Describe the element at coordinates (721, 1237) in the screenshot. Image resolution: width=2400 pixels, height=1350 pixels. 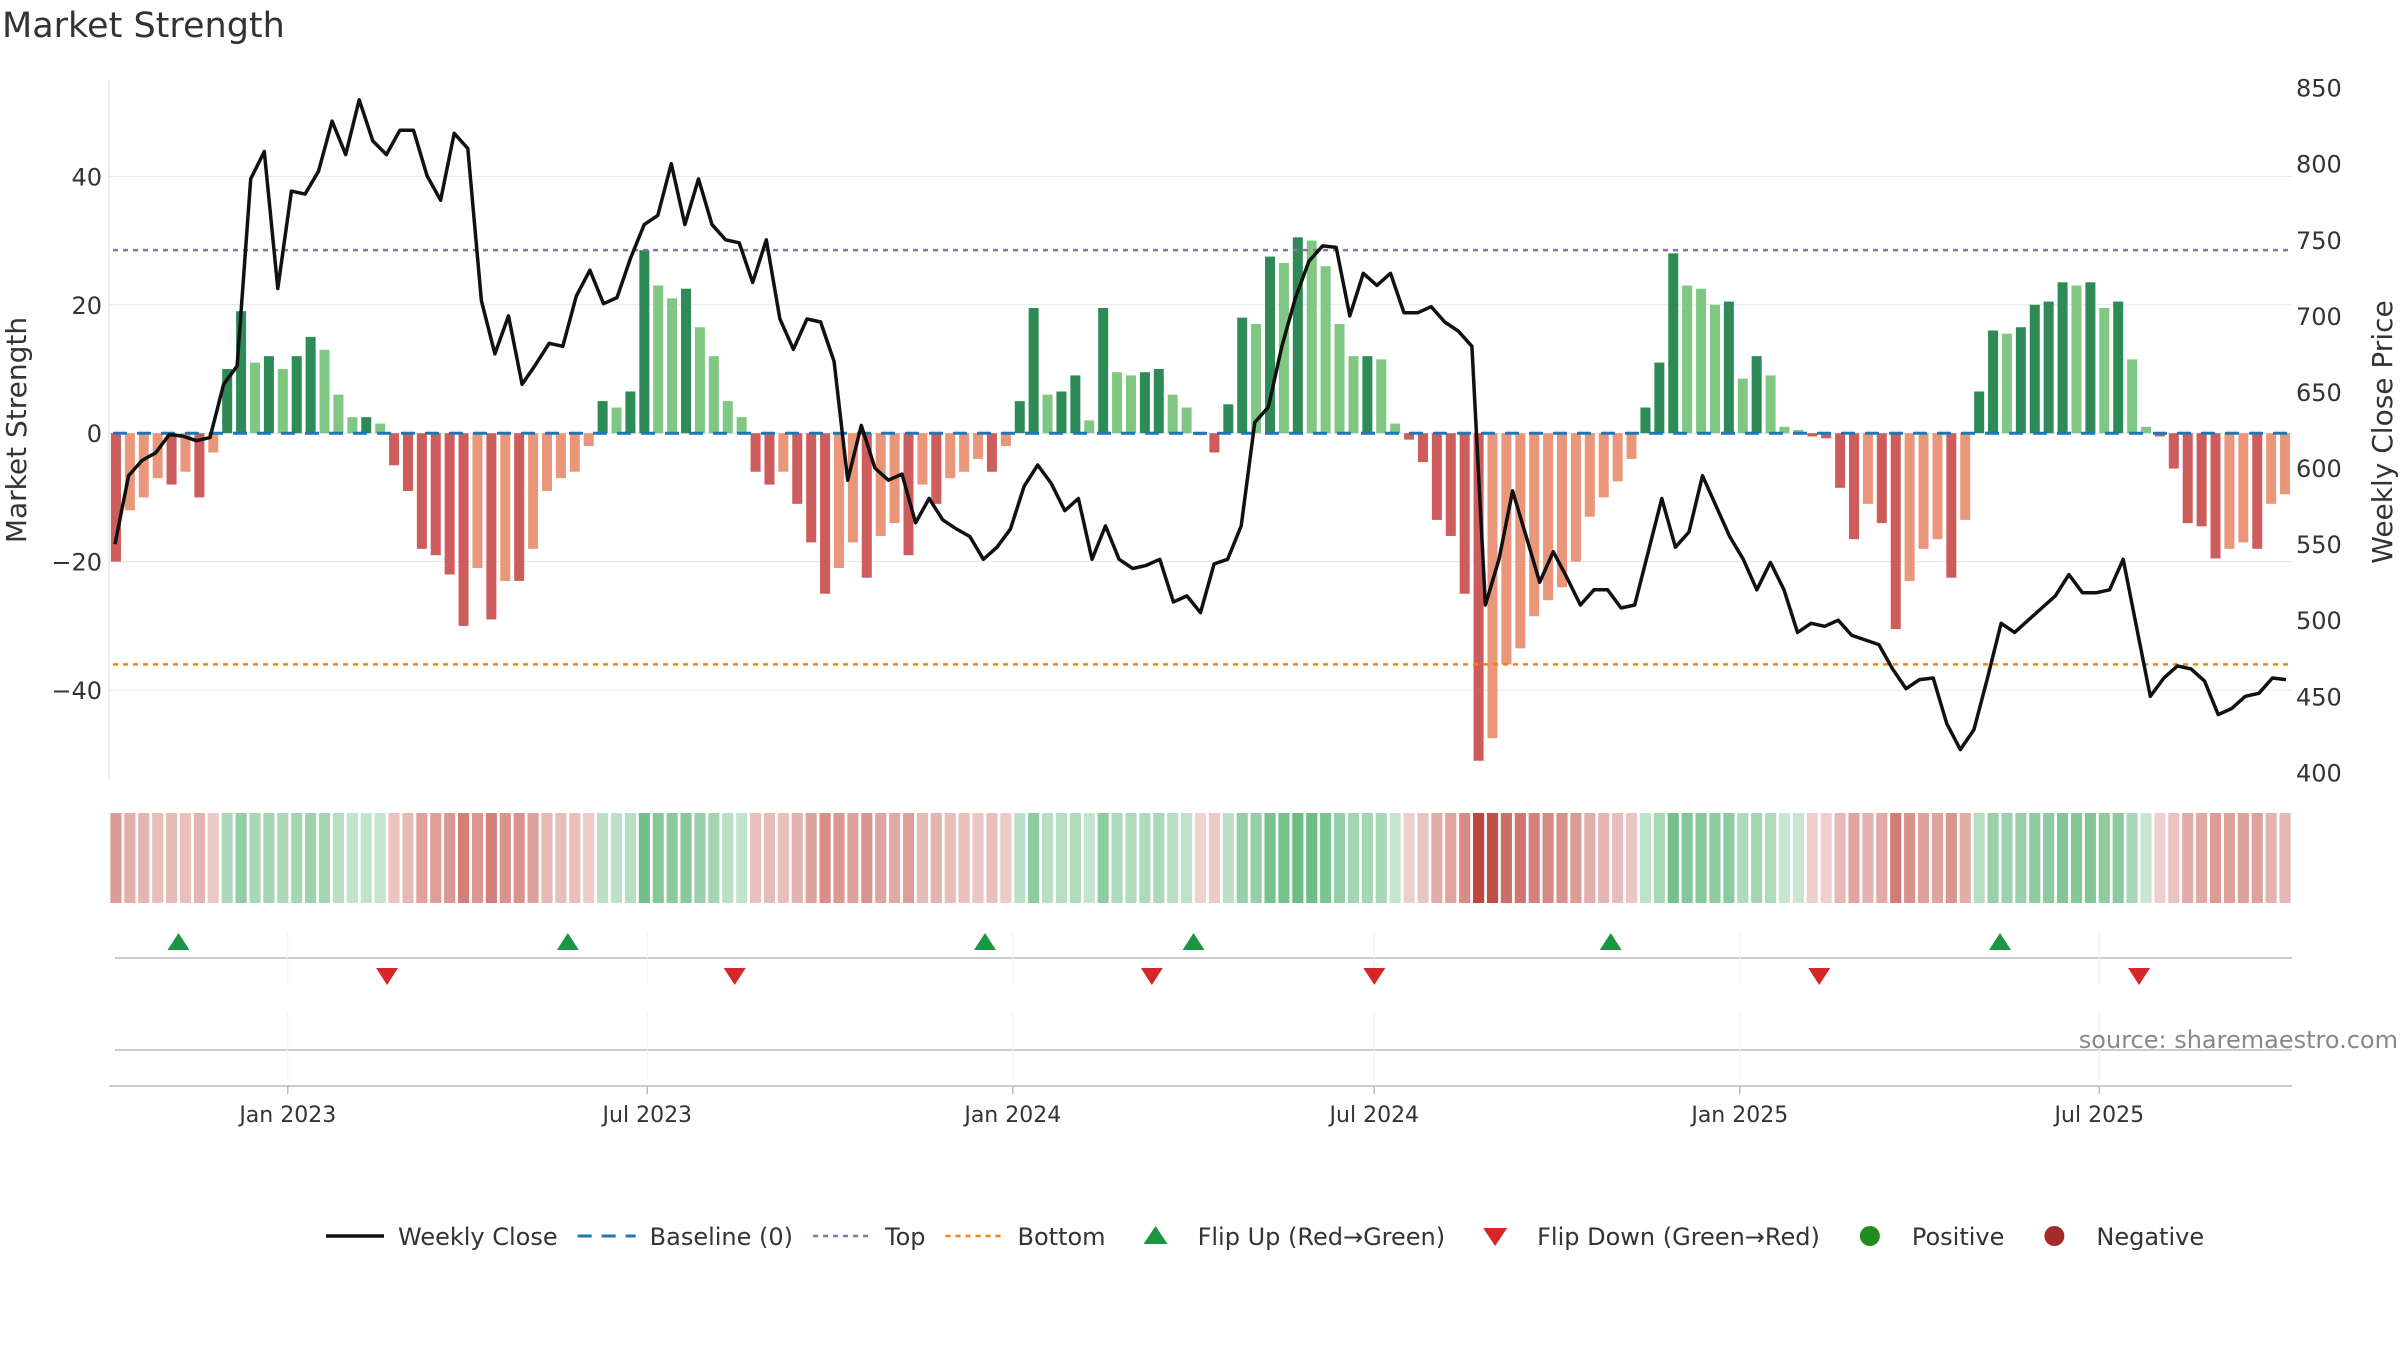
I see `legend-label: Baseline (0)` at that location.